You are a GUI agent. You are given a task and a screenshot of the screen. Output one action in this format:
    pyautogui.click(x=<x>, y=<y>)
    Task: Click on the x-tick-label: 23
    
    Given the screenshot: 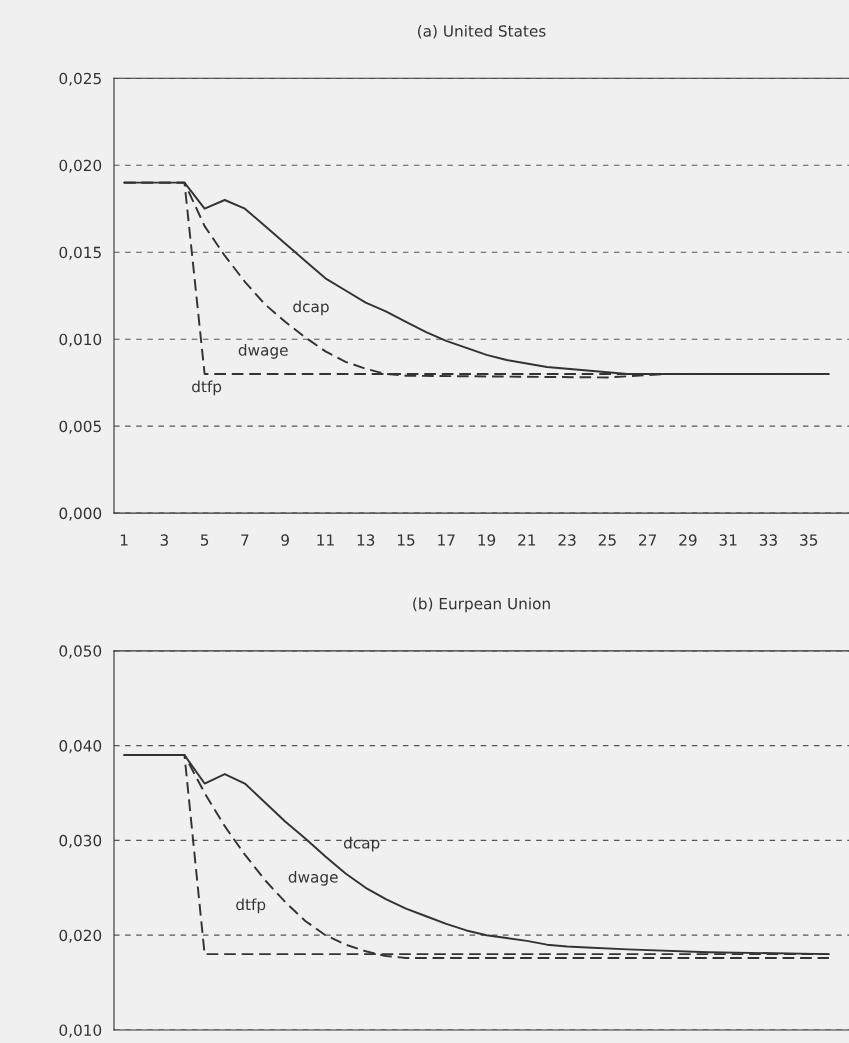 What is the action you would take?
    pyautogui.click(x=567, y=540)
    